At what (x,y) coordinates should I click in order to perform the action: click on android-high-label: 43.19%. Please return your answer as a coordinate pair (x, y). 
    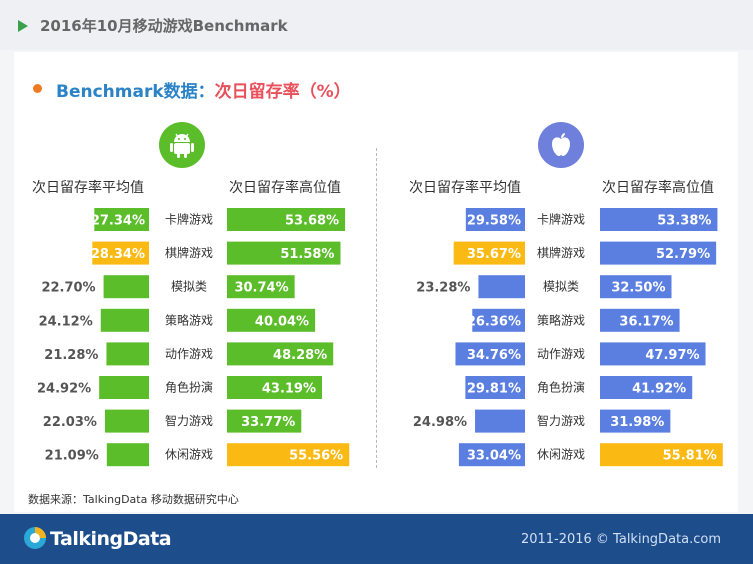
    Looking at the image, I should click on (289, 389).